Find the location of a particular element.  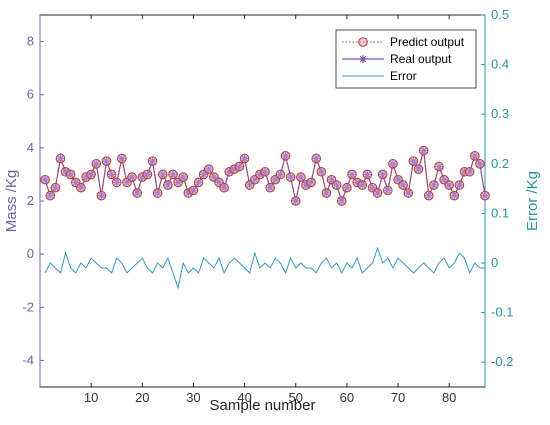

predict-output-line is located at coordinates (265, 176).